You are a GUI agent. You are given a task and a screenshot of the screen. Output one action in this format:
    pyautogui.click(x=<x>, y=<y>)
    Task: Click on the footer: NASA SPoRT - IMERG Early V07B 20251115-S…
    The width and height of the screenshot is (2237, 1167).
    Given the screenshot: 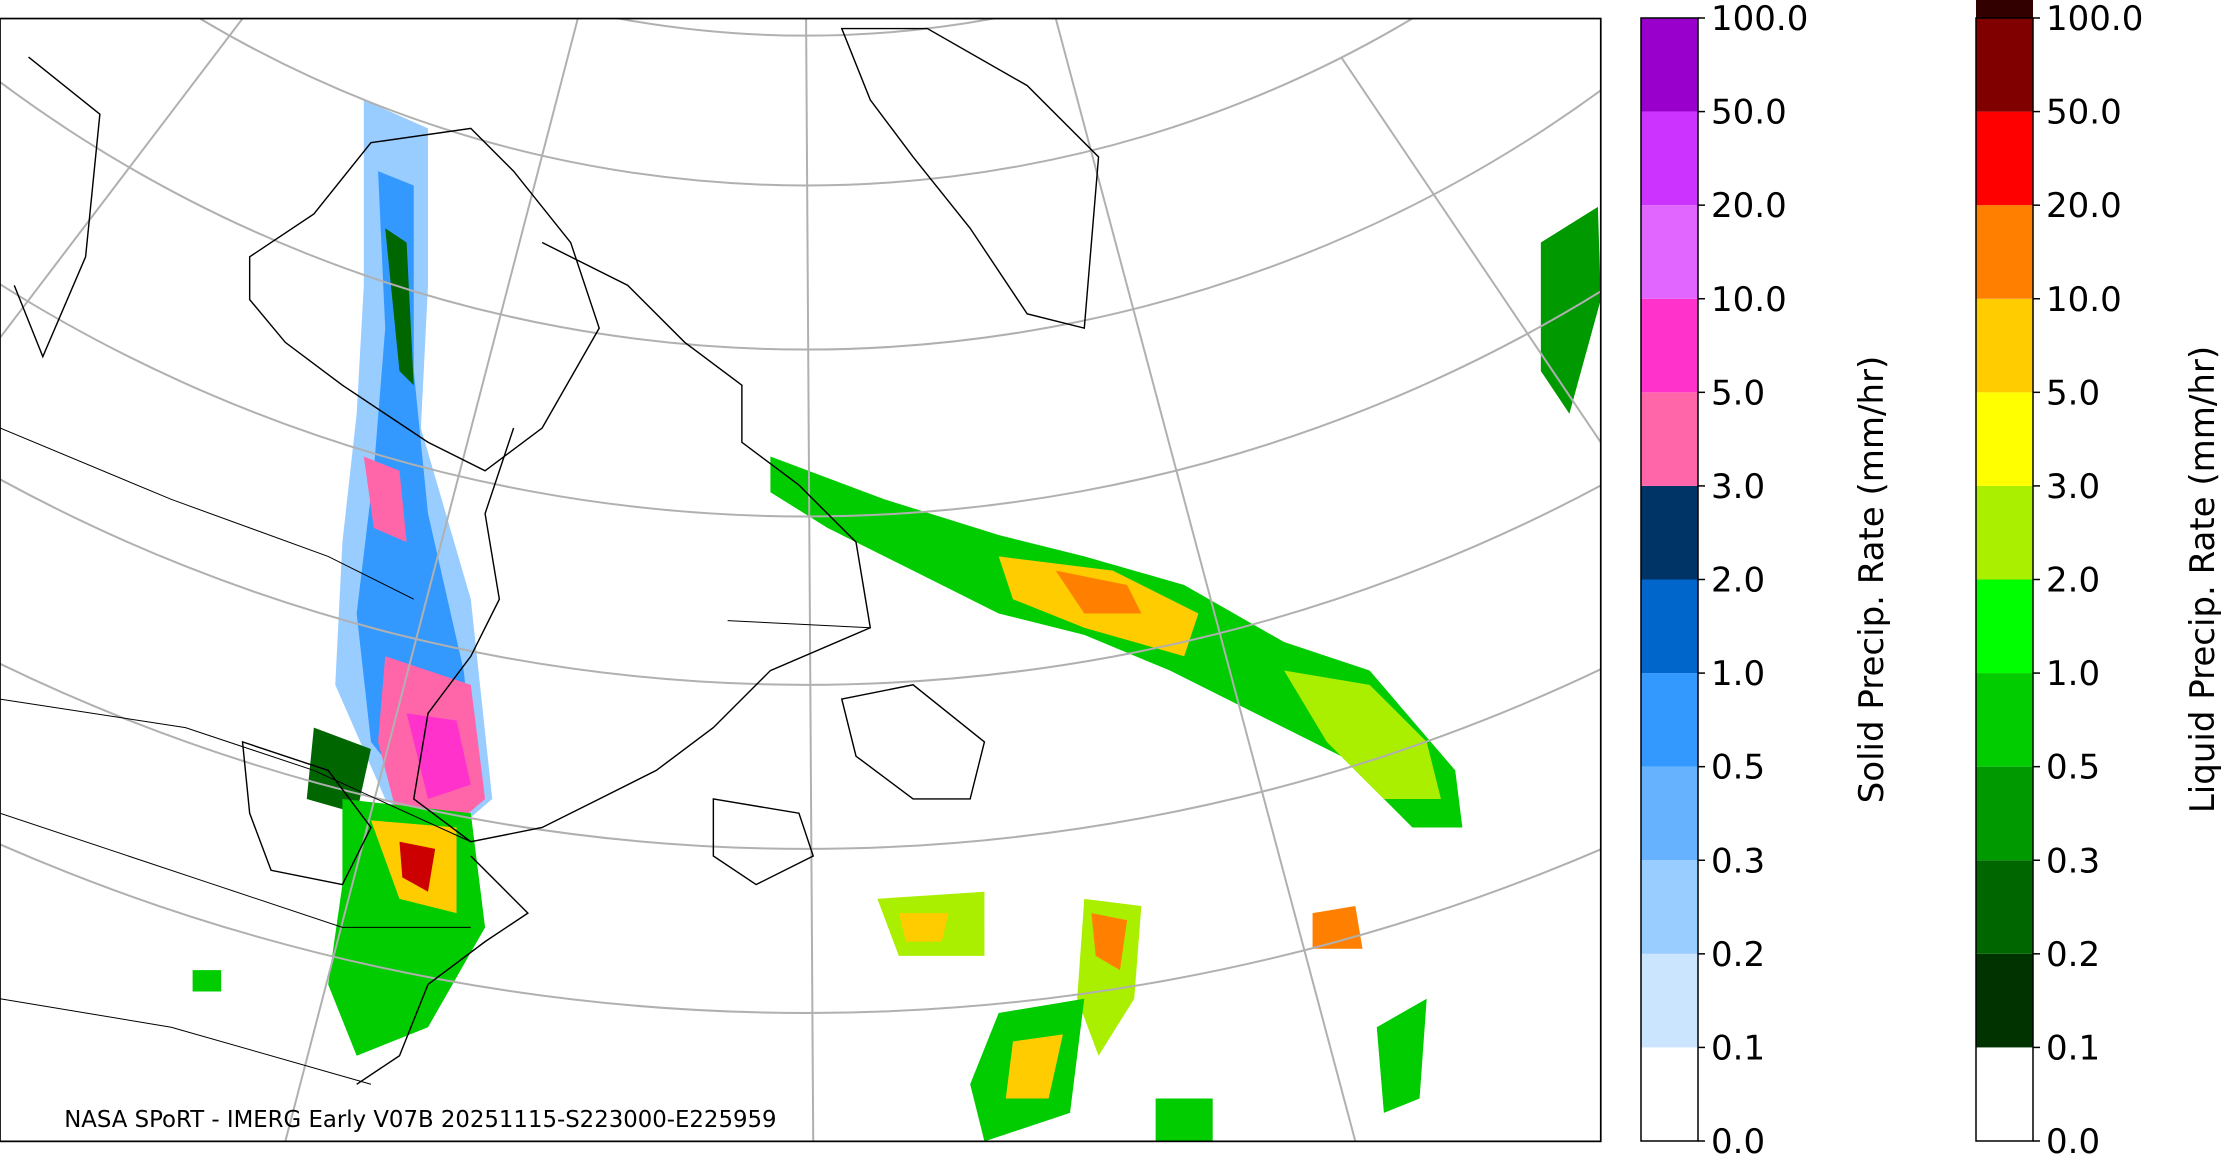 What is the action you would take?
    pyautogui.click(x=420, y=1120)
    